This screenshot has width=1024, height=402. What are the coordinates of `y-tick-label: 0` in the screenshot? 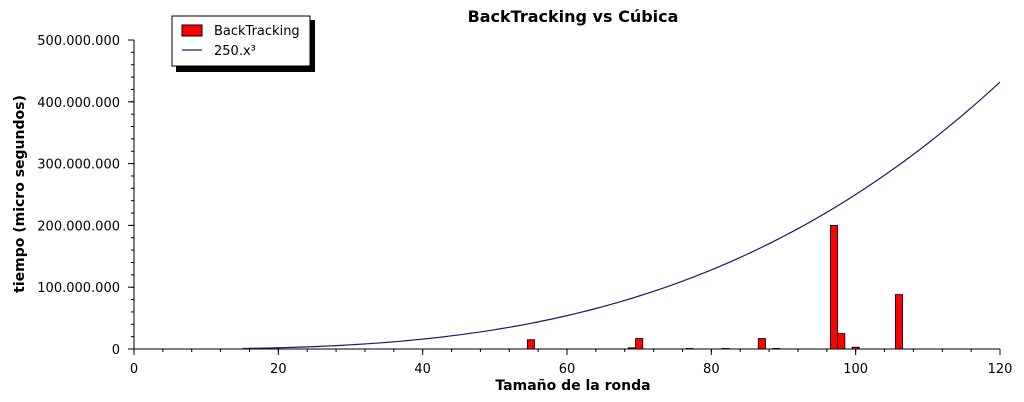 It's located at (116, 350).